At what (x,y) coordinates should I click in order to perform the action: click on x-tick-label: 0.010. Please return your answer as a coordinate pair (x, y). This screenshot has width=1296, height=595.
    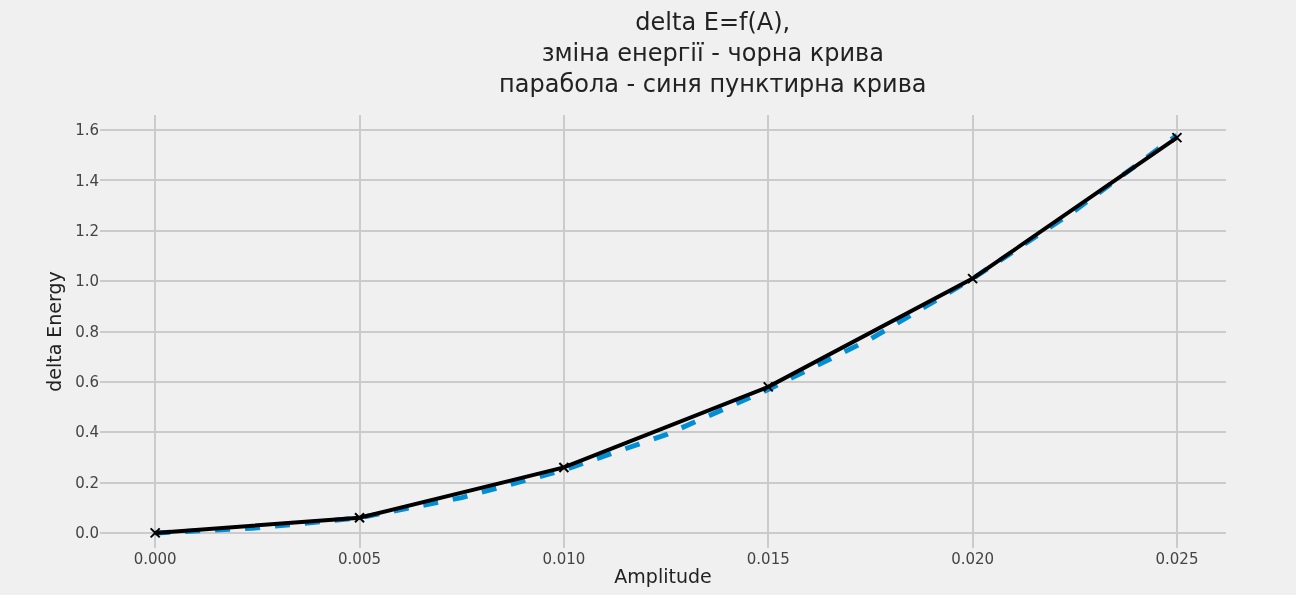
    Looking at the image, I should click on (564, 559).